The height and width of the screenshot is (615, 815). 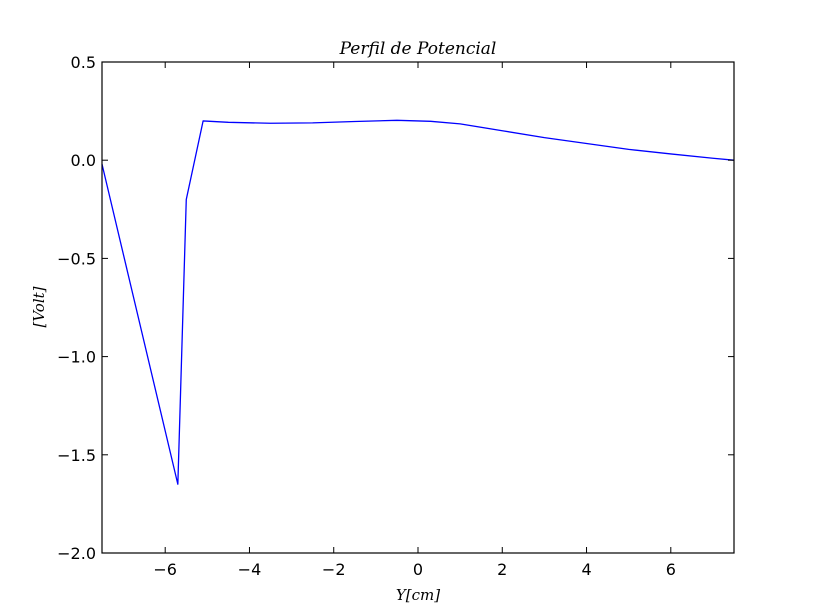 I want to click on chart-title: Perfil de Potencial, so click(x=418, y=49).